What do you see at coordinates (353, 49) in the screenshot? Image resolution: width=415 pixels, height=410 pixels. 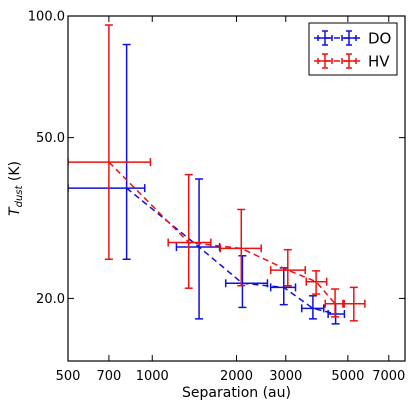 I see `legend: DO HV` at bounding box center [353, 49].